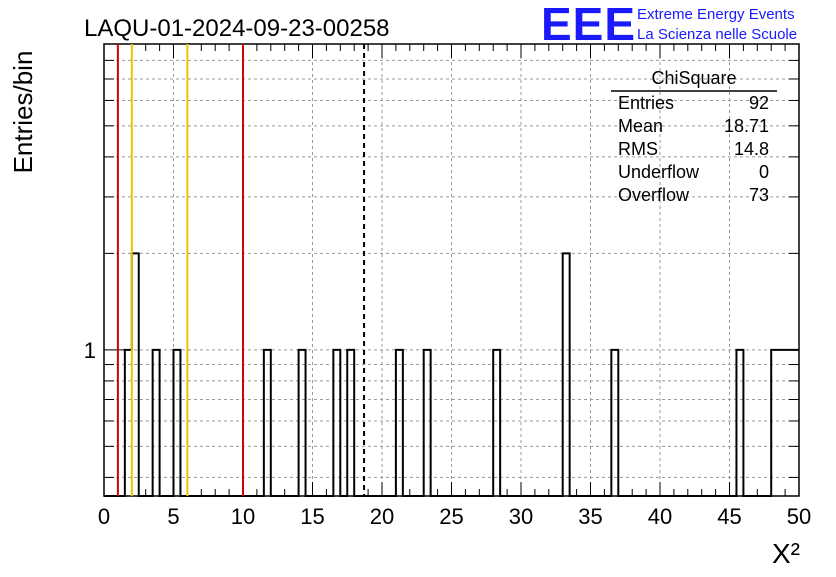  I want to click on x-tick-label: 25, so click(451, 516).